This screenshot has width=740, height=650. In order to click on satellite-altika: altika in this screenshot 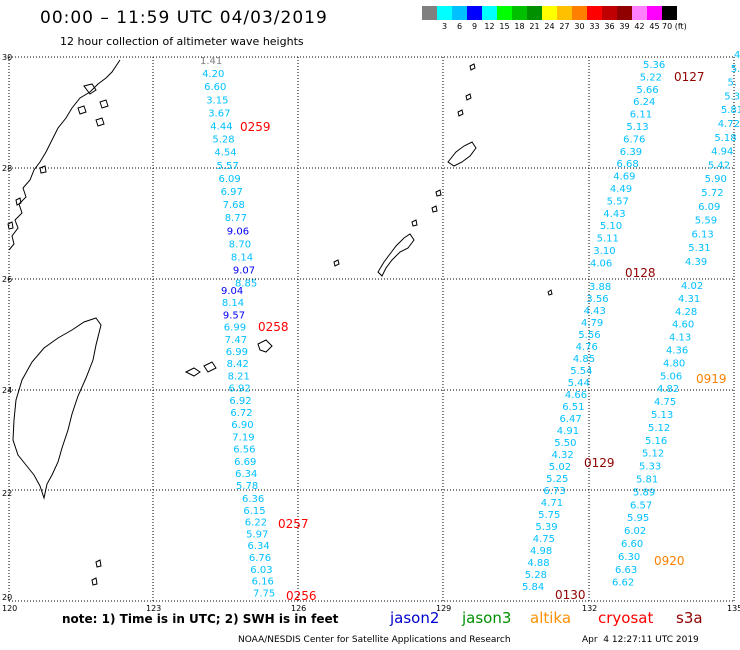, I will do `click(551, 618)`.